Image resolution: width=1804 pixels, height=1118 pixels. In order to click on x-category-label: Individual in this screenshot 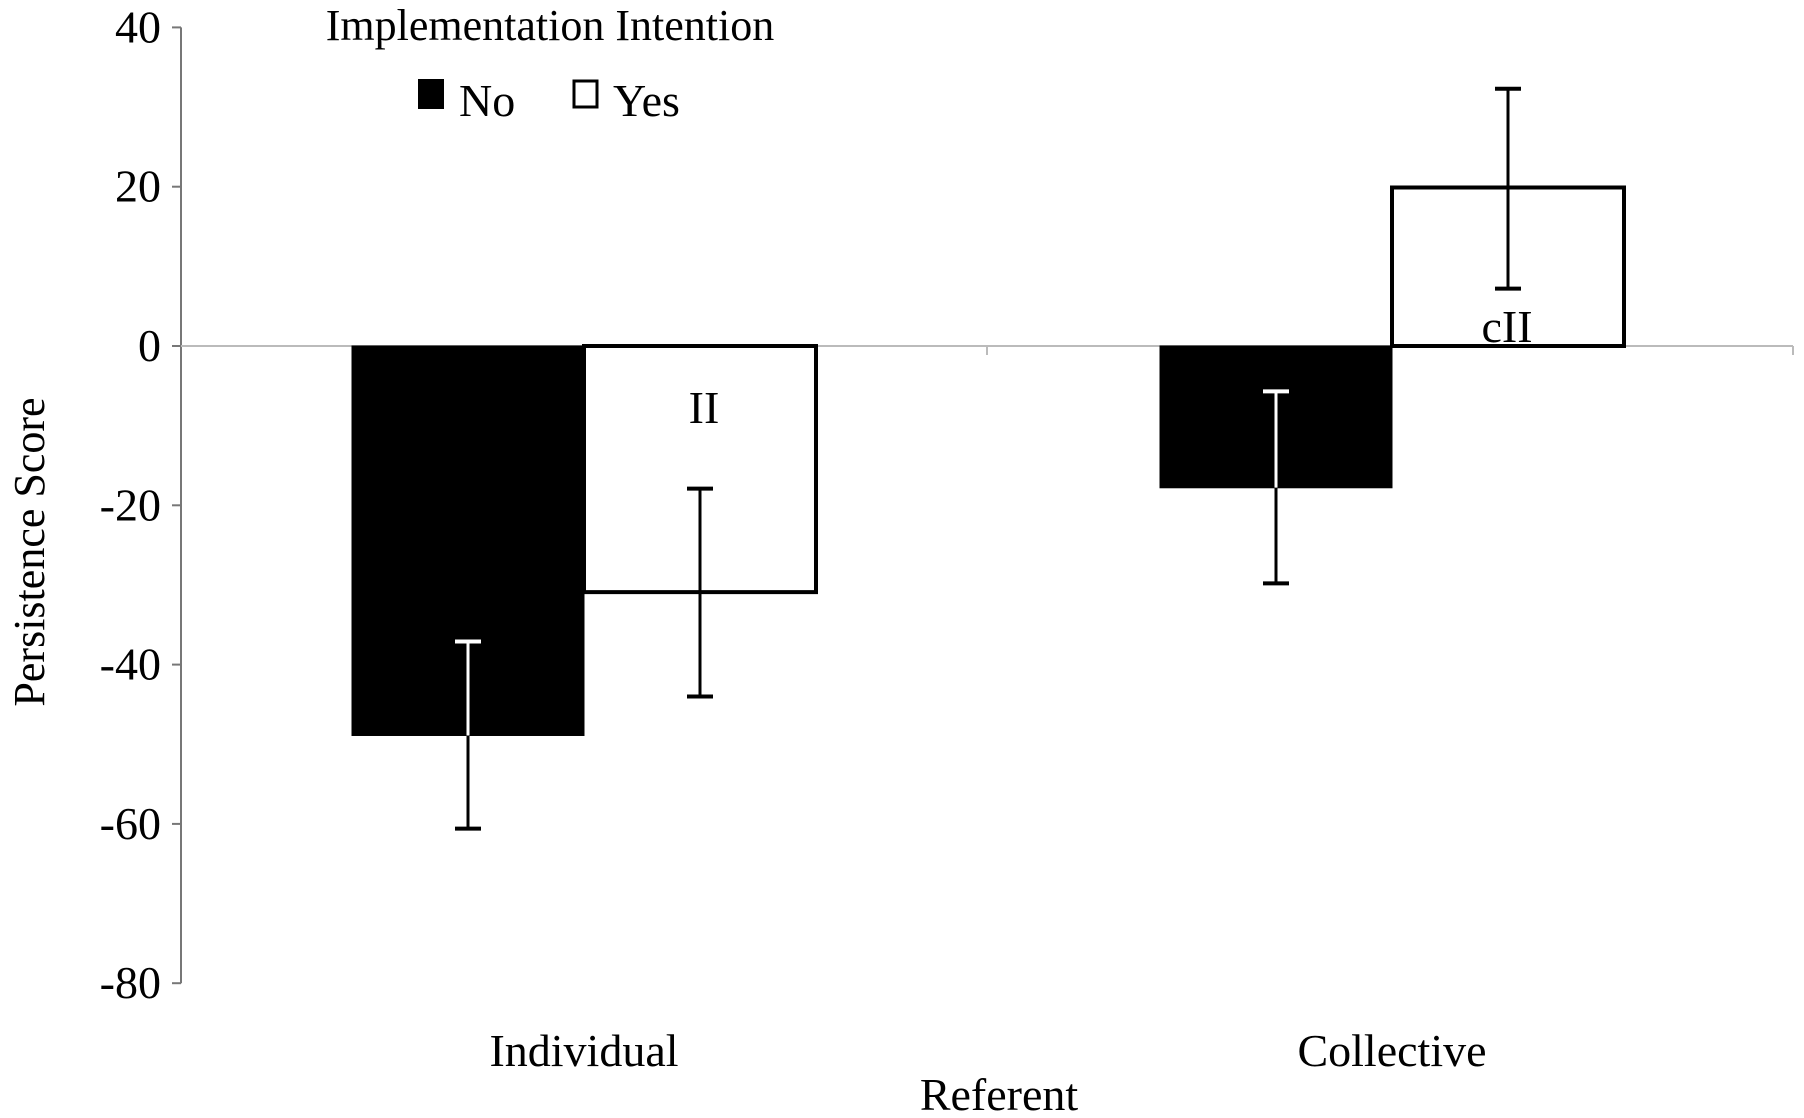, I will do `click(583, 1050)`.